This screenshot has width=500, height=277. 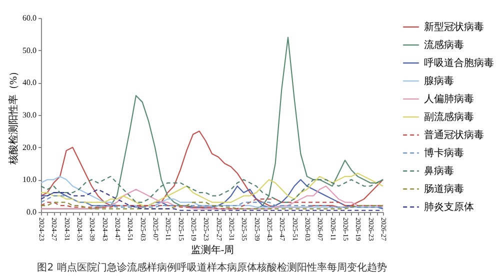 I want to click on legend-label: 肺炎支原体, so click(x=449, y=207).